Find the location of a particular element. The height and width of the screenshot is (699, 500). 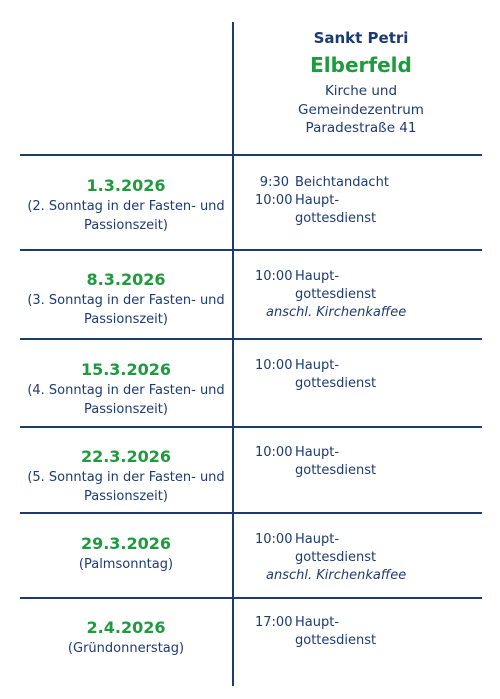

occasion-line: (5. Sonntag in der Fasten- und is located at coordinates (126, 477).